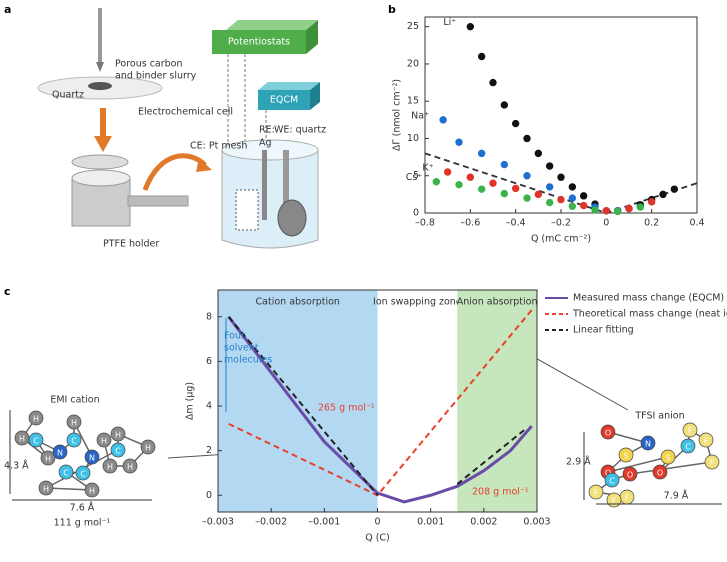  What do you see at coordinates (377, 538) in the screenshot?
I see `x-axis-label: Q (C)` at bounding box center [377, 538].